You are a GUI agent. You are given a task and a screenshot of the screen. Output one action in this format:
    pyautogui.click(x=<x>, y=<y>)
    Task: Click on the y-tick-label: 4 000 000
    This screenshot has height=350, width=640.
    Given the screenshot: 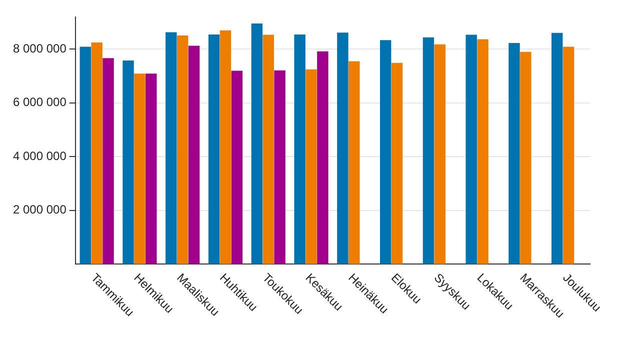 What is the action you would take?
    pyautogui.click(x=39, y=155)
    